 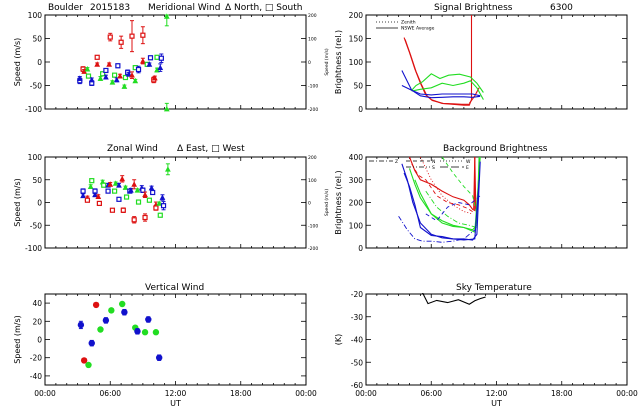 What do you see at coordinates (17, 202) in the screenshot?
I see `y-axis-label: Speed (m/s)` at bounding box center [17, 202].